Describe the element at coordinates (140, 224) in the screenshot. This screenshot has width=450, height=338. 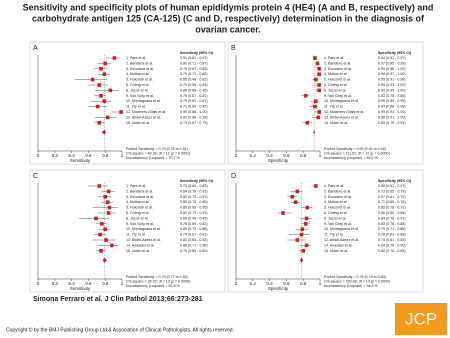
I see `study-name: 9. Van Gorp et al.` at that location.